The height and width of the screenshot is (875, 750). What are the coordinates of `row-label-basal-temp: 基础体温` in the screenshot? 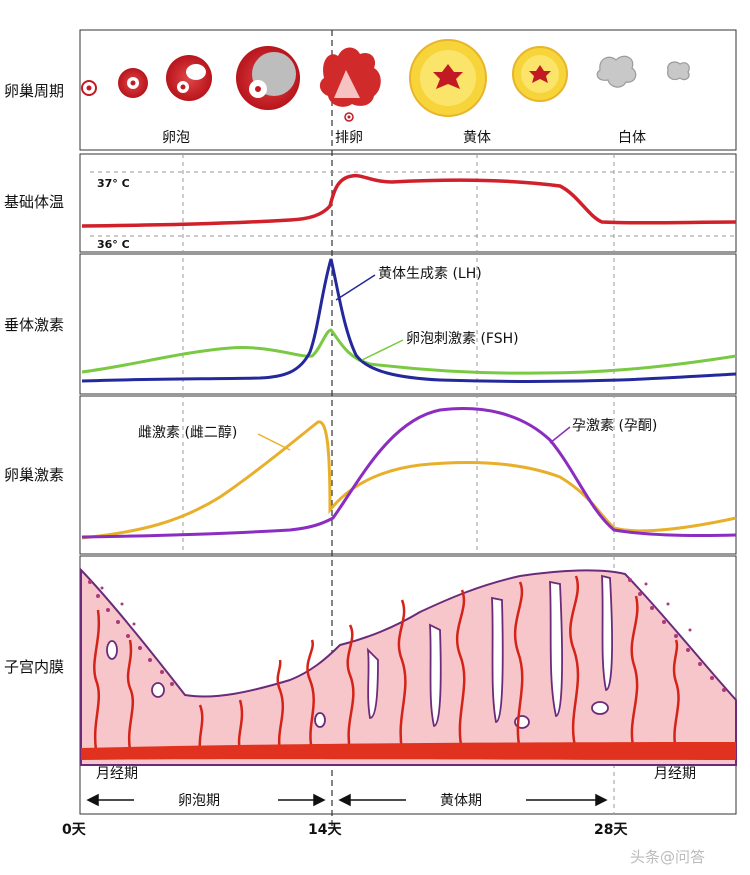 It's located at (34, 202).